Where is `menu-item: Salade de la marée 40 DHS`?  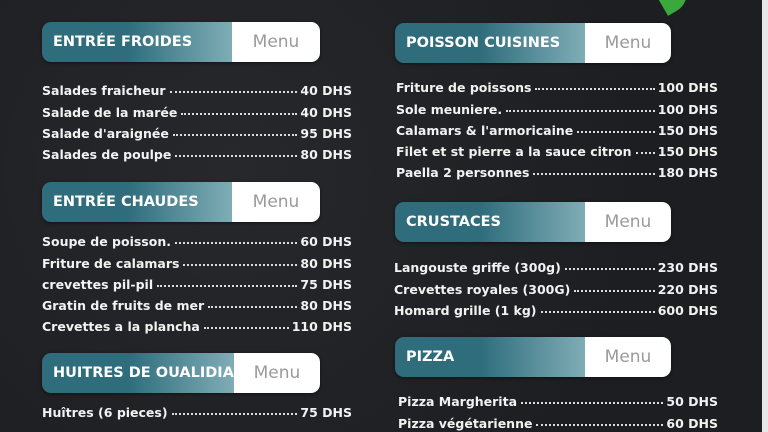 menu-item: Salade de la marée 40 DHS is located at coordinates (197, 109).